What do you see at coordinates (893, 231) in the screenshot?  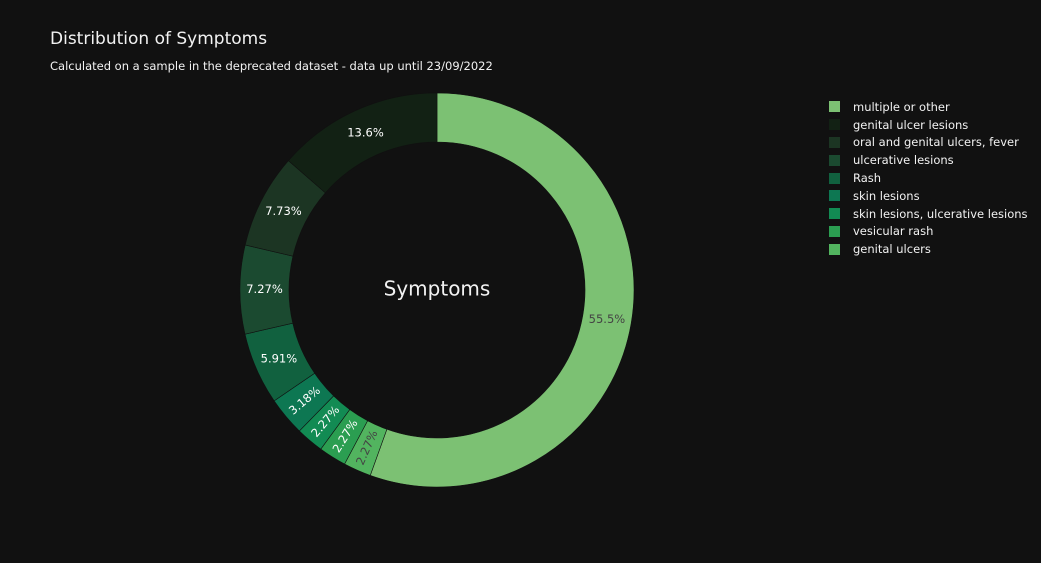 I see `legend-label: vesicular rash` at bounding box center [893, 231].